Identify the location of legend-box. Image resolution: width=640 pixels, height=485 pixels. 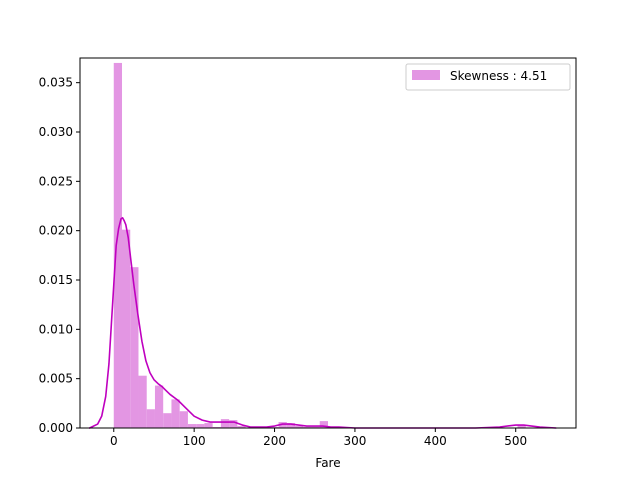
(488, 77).